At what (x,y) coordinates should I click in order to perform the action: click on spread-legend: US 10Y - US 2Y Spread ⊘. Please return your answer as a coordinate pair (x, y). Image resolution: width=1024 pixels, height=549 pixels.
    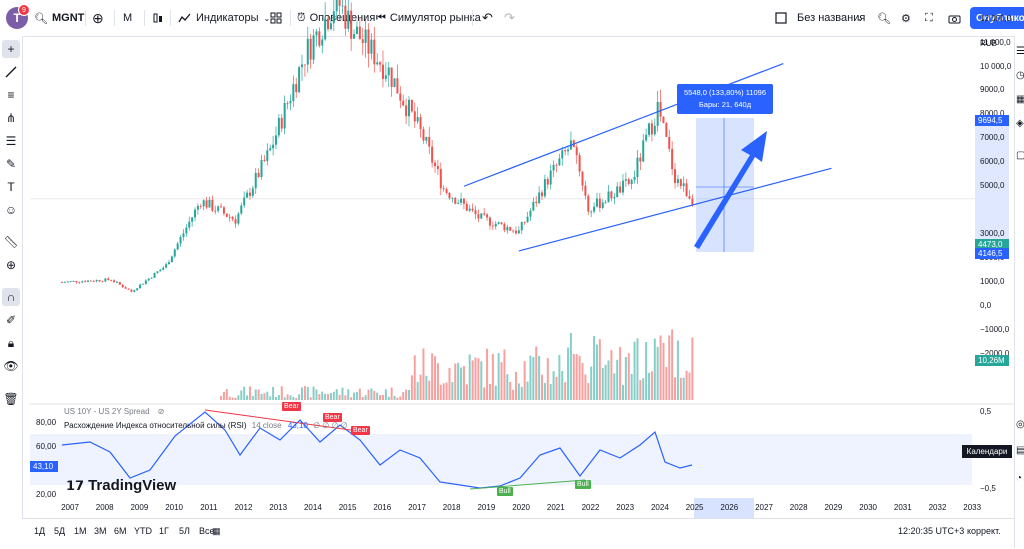
    Looking at the image, I should click on (114, 411).